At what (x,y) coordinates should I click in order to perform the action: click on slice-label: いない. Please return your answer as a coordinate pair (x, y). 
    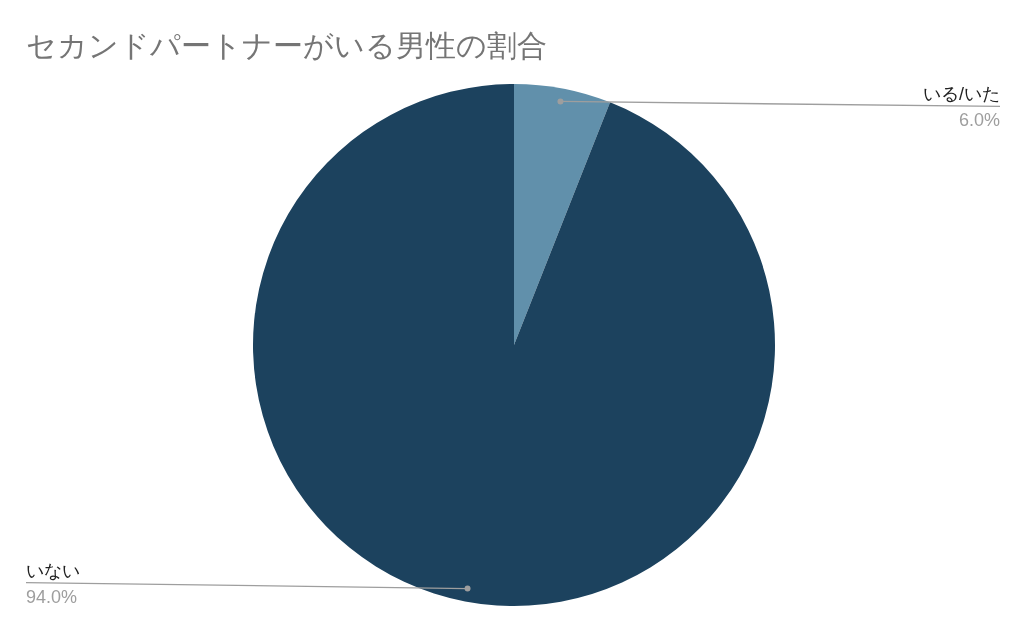
    Looking at the image, I should click on (53, 570).